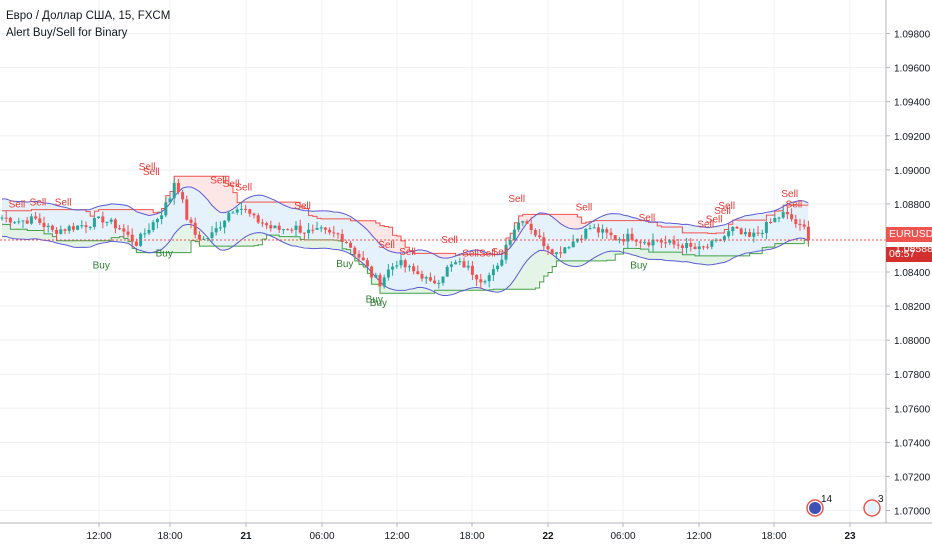  What do you see at coordinates (378, 303) in the screenshot?
I see `signal-buy-28: Buy` at bounding box center [378, 303].